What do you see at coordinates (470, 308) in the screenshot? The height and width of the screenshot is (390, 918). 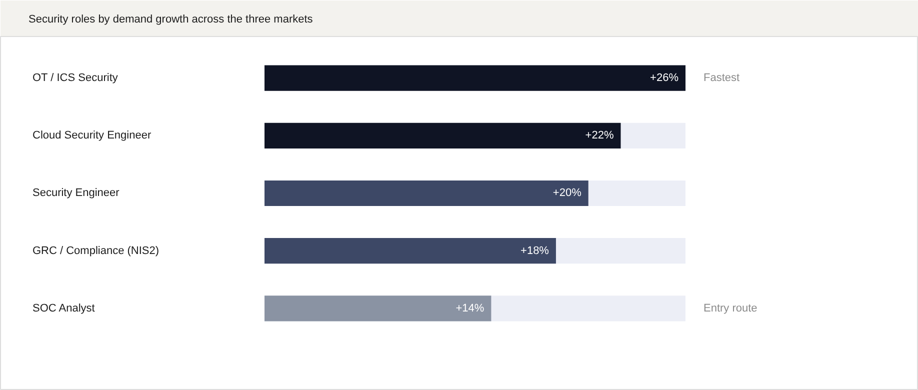 I see `data-label: +14%` at bounding box center [470, 308].